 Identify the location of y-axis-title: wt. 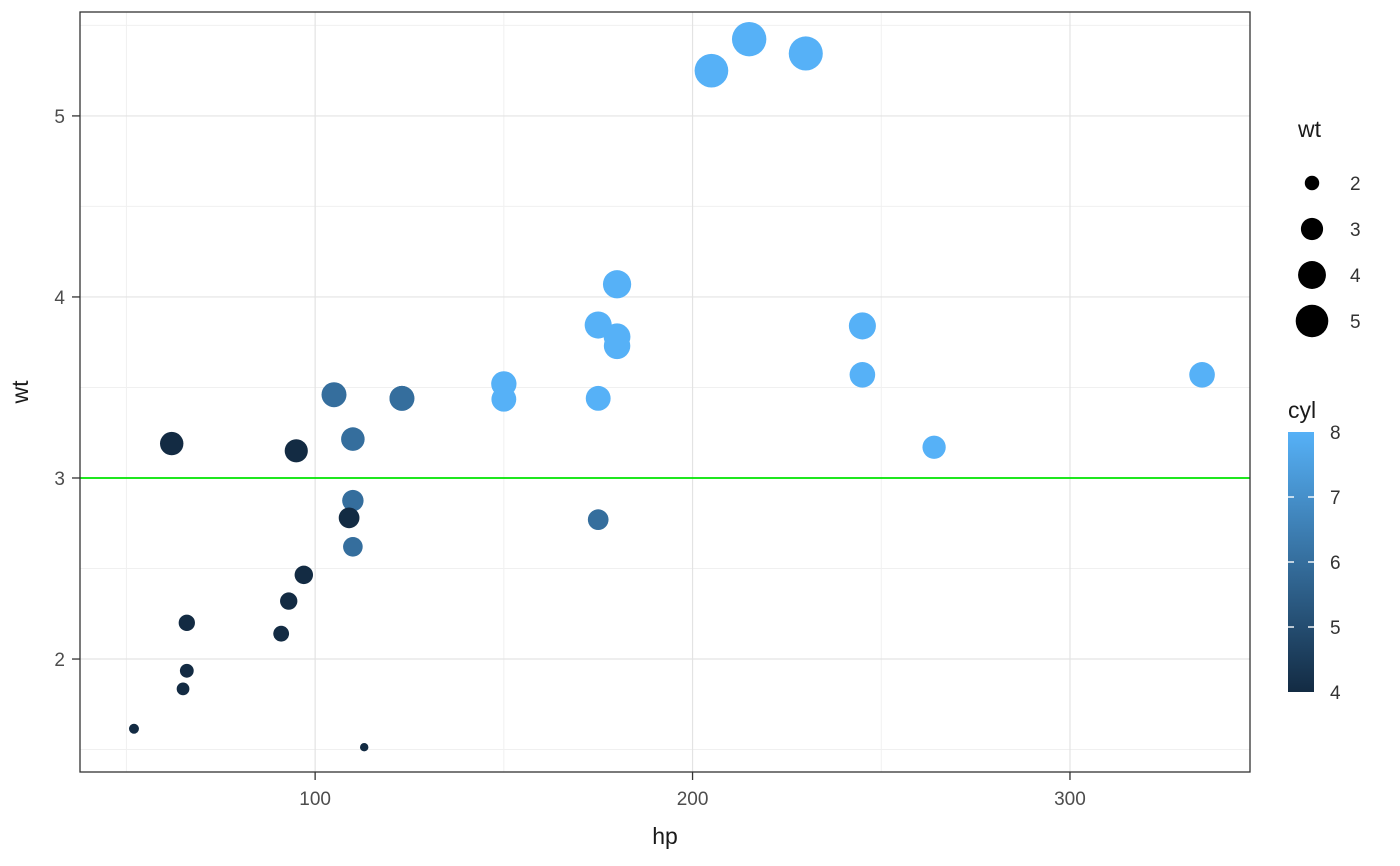
(20, 392).